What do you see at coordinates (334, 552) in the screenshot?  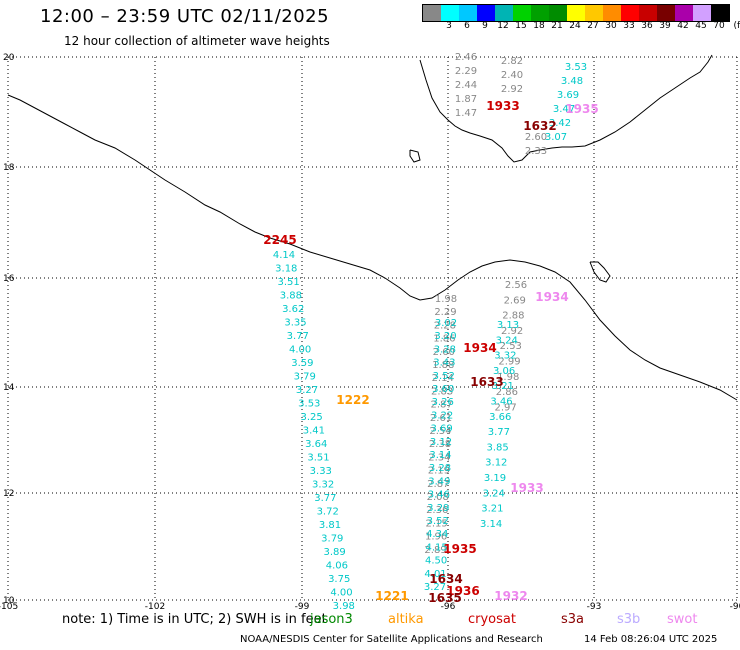 I see `wave-height-label: 3.89` at bounding box center [334, 552].